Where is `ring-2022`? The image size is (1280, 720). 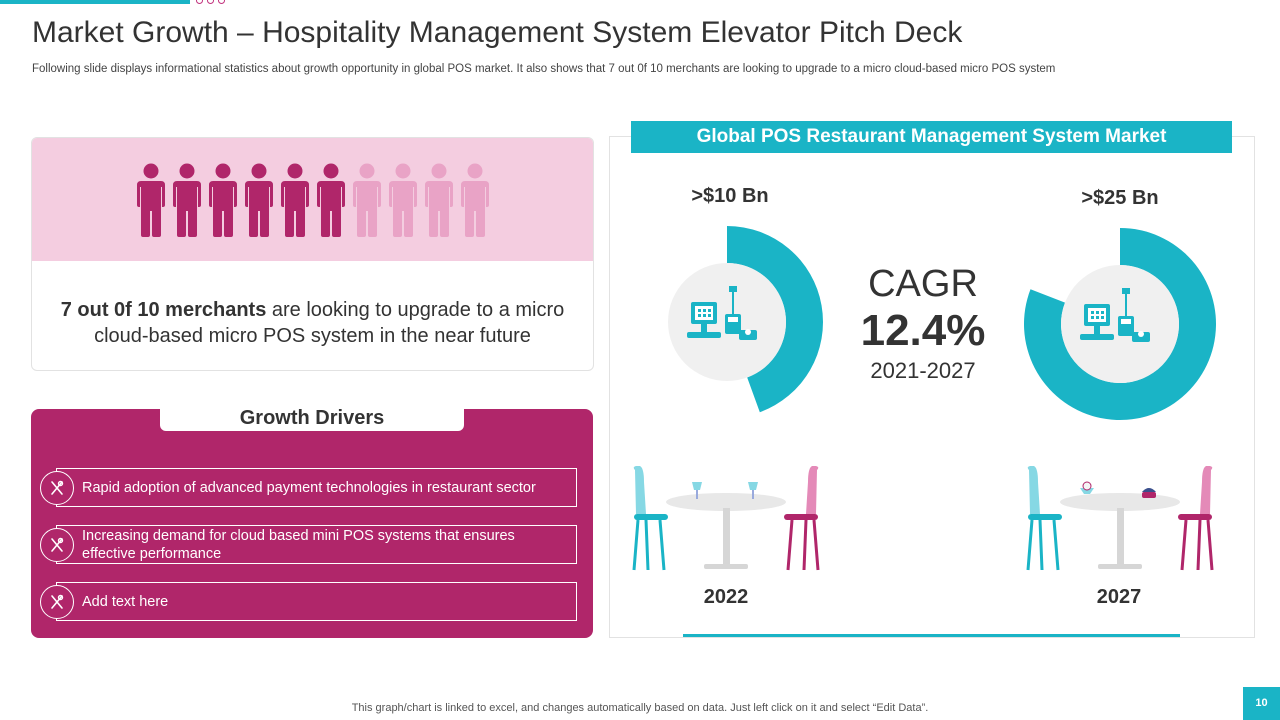 ring-2022 is located at coordinates (745, 319).